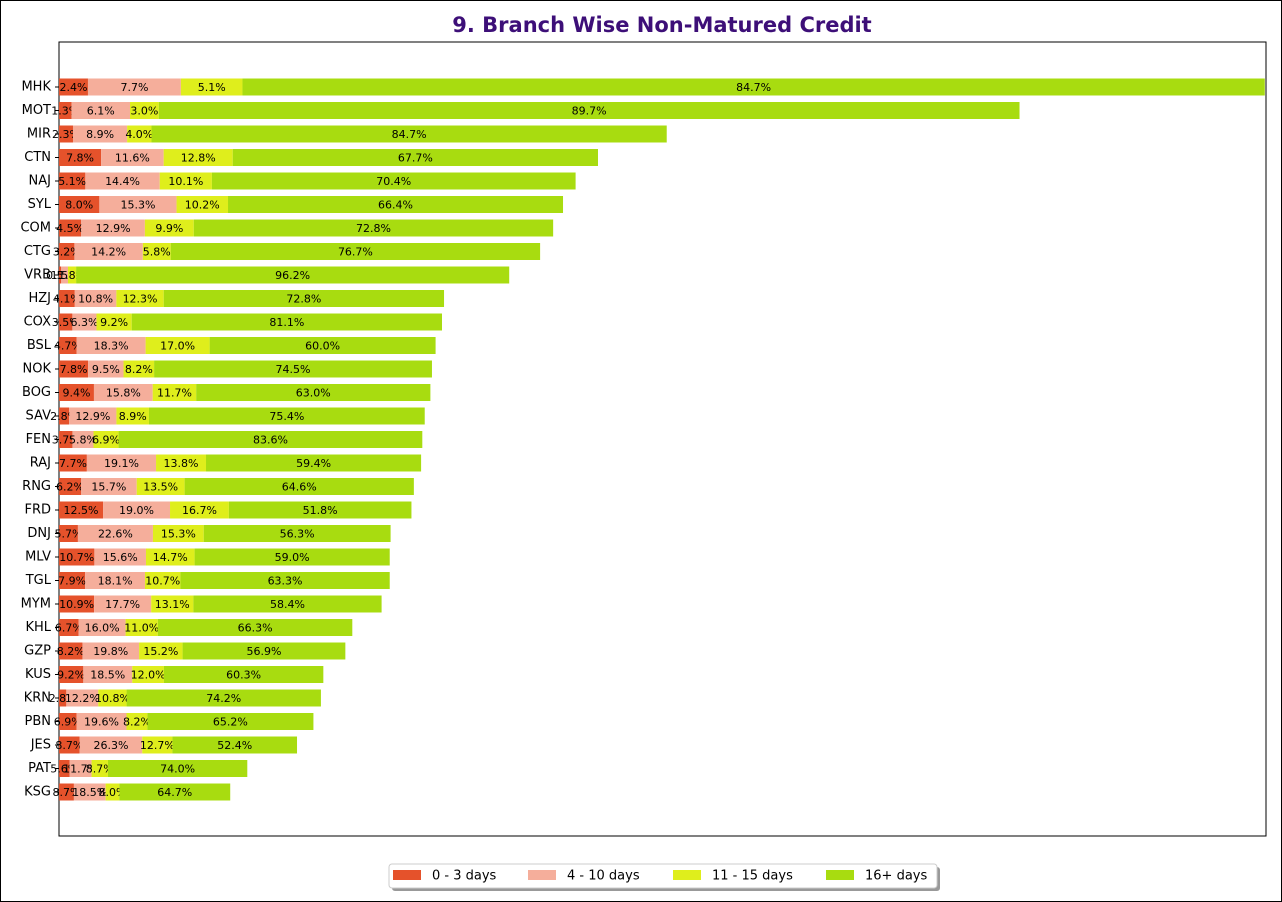  I want to click on value-label: 14.2%, so click(108, 252).